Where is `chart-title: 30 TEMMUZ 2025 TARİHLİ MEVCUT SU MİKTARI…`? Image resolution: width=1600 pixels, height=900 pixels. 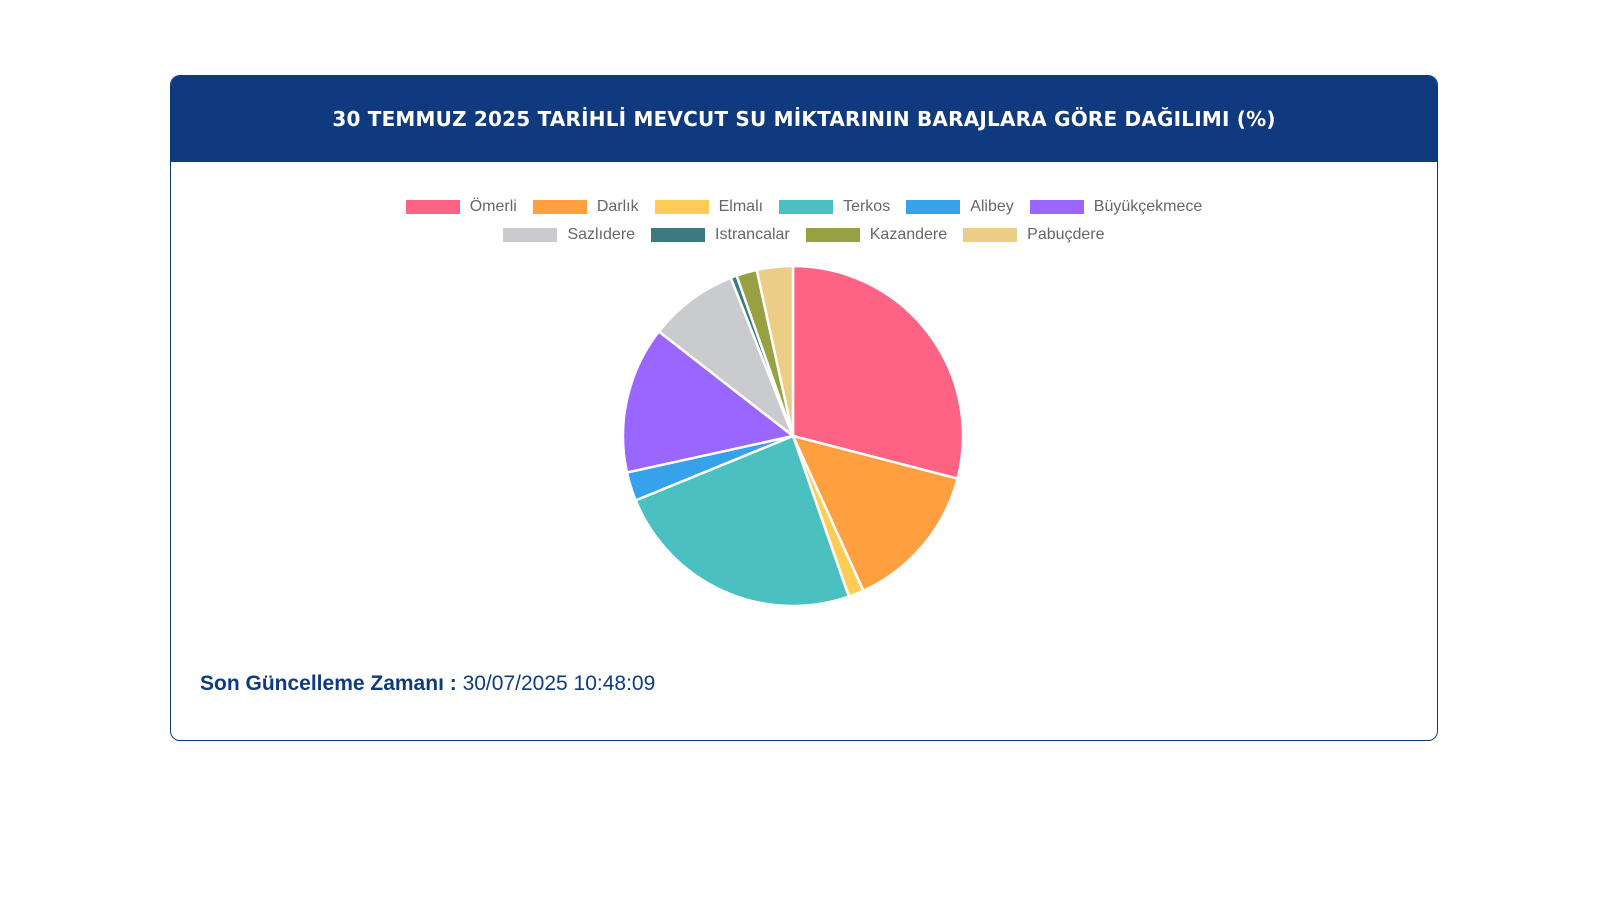
chart-title: 30 TEMMUZ 2025 TARİHLİ MEVCUT SU MİKTARI… is located at coordinates (804, 119).